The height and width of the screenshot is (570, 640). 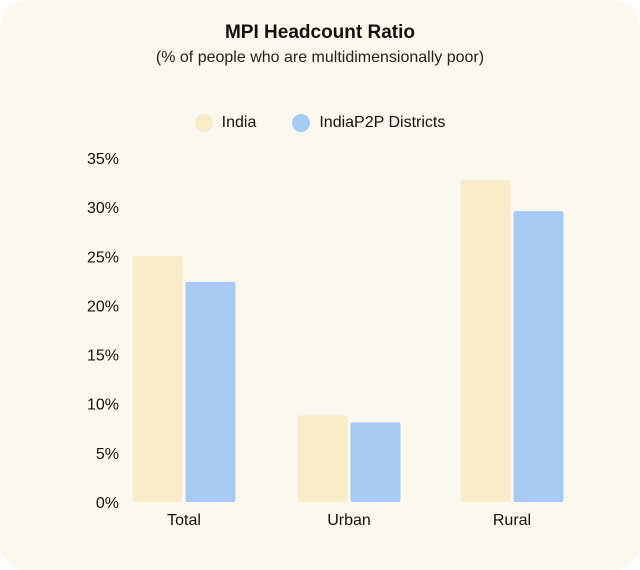 What do you see at coordinates (184, 520) in the screenshot?
I see `x-tick-label-total: Total` at bounding box center [184, 520].